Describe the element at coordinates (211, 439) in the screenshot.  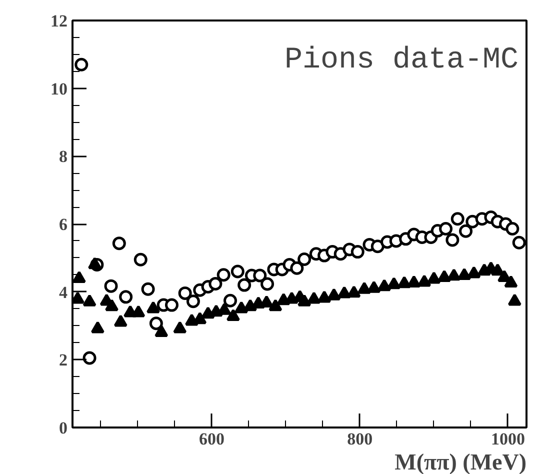
I see `x-tick-label: 600` at that location.